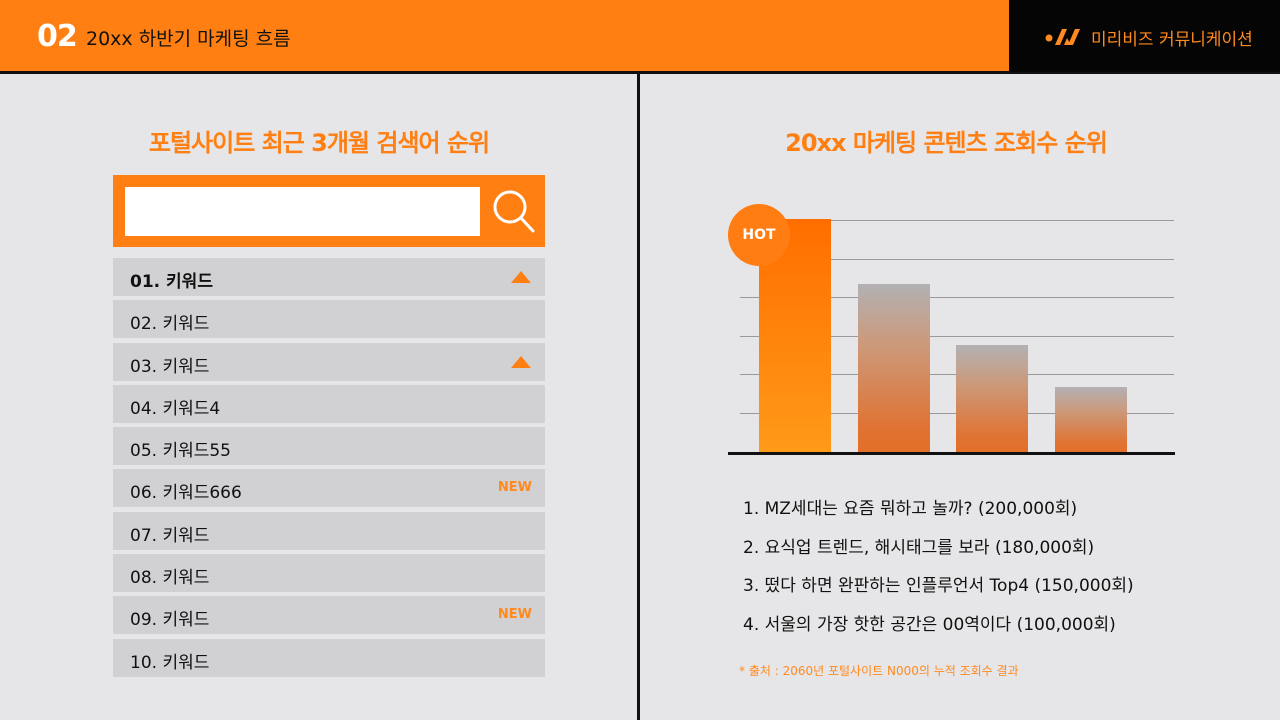 This screenshot has height=720, width=1280. What do you see at coordinates (57, 36) in the screenshot?
I see `section-number: 02` at bounding box center [57, 36].